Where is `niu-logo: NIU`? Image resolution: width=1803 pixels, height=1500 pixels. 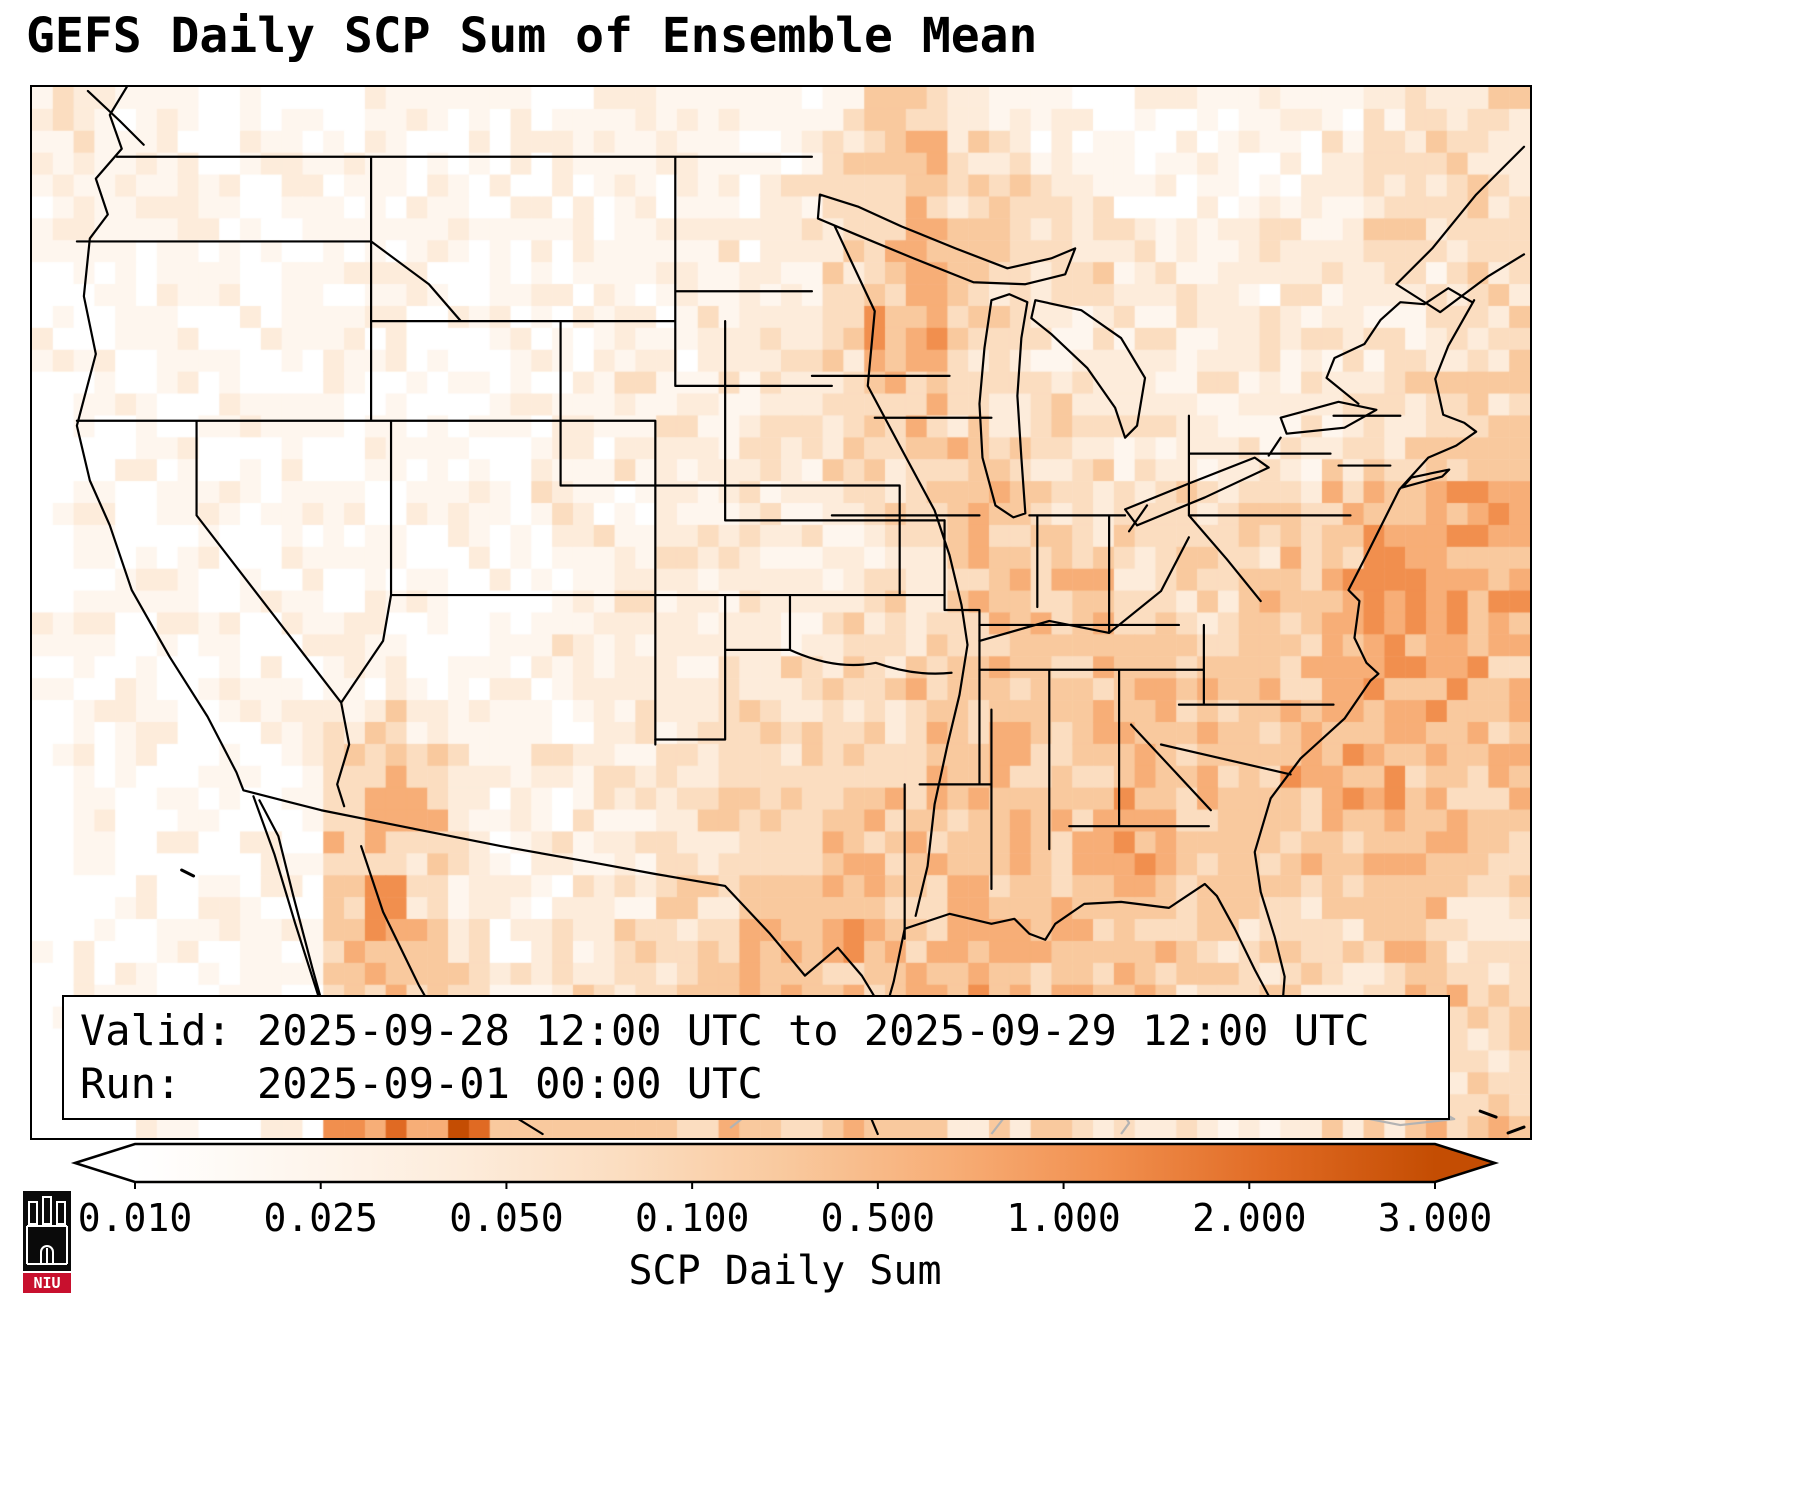
niu-logo: NIU is located at coordinates (47, 1242).